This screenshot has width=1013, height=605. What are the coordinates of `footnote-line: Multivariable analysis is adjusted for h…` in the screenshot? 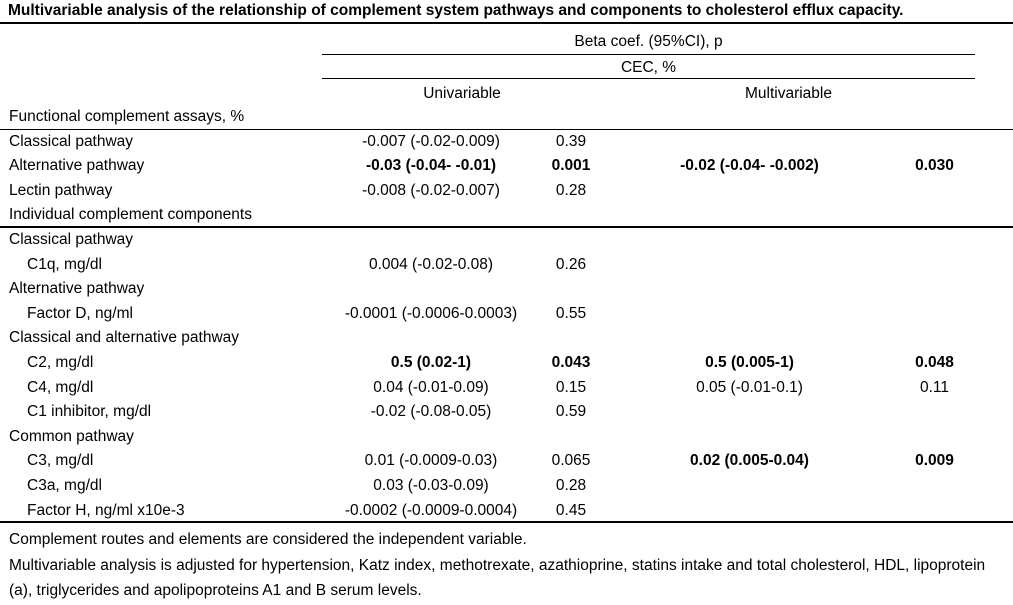 It's located at (497, 577).